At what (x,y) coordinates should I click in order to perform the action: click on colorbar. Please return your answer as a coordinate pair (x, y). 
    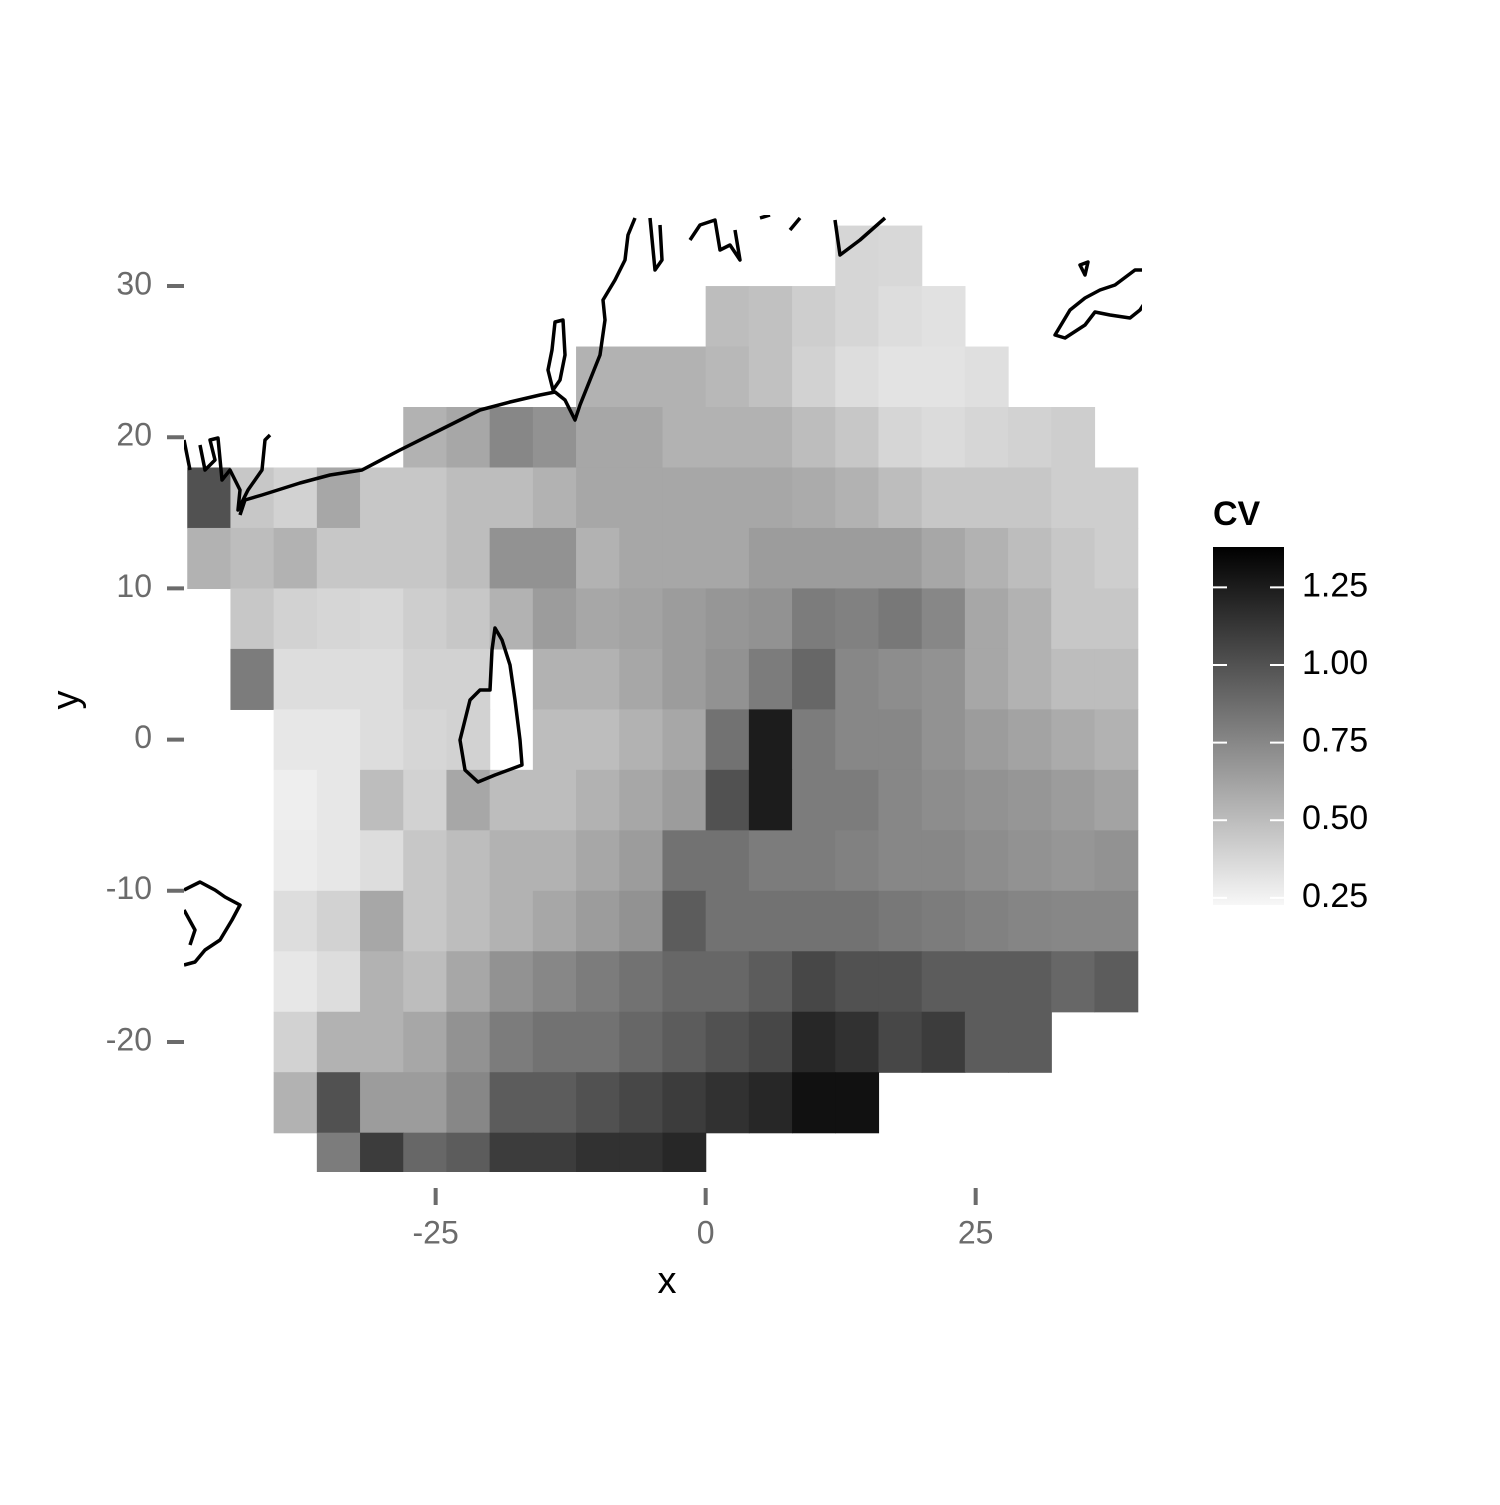
    Looking at the image, I should click on (1248, 726).